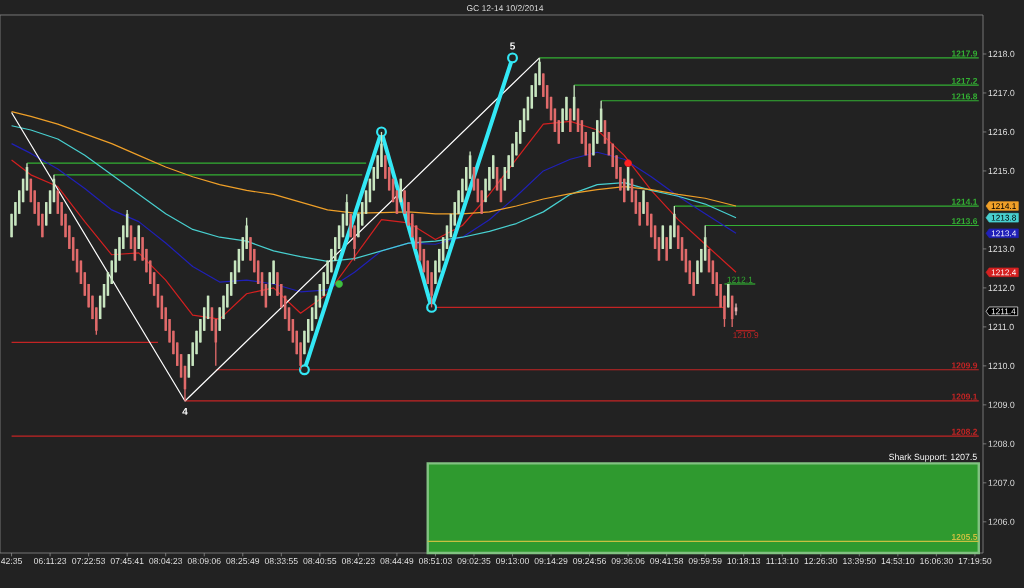 The image size is (1024, 588). What do you see at coordinates (1004, 272) in the screenshot?
I see `y-tick-label: 1212.4` at bounding box center [1004, 272].